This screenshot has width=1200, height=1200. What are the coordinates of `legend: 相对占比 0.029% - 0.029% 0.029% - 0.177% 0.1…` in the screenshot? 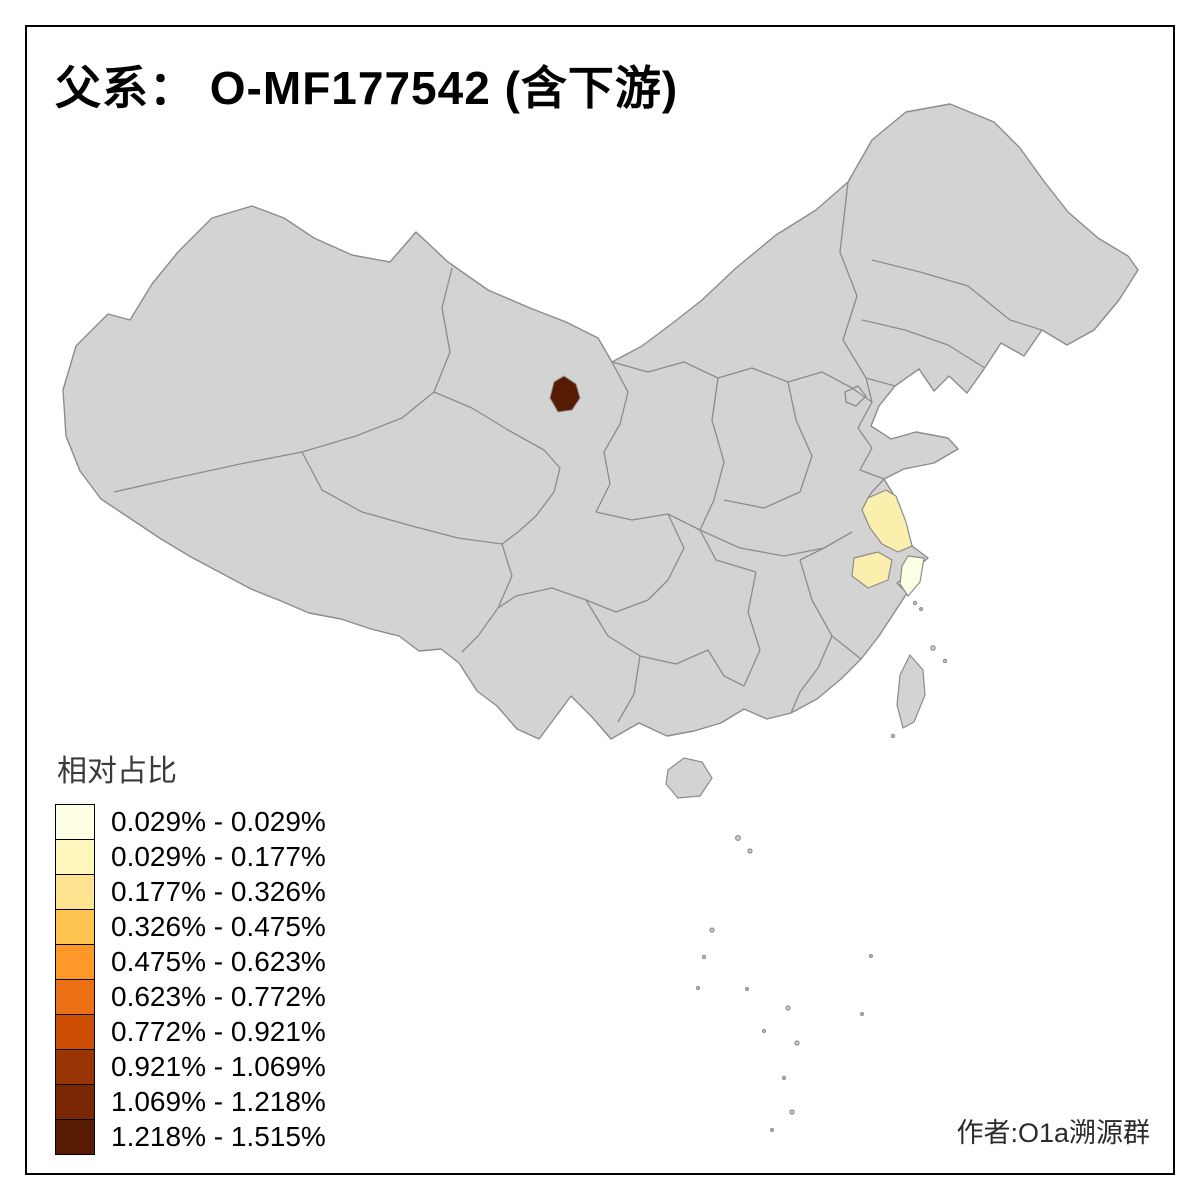 It's located at (190, 950).